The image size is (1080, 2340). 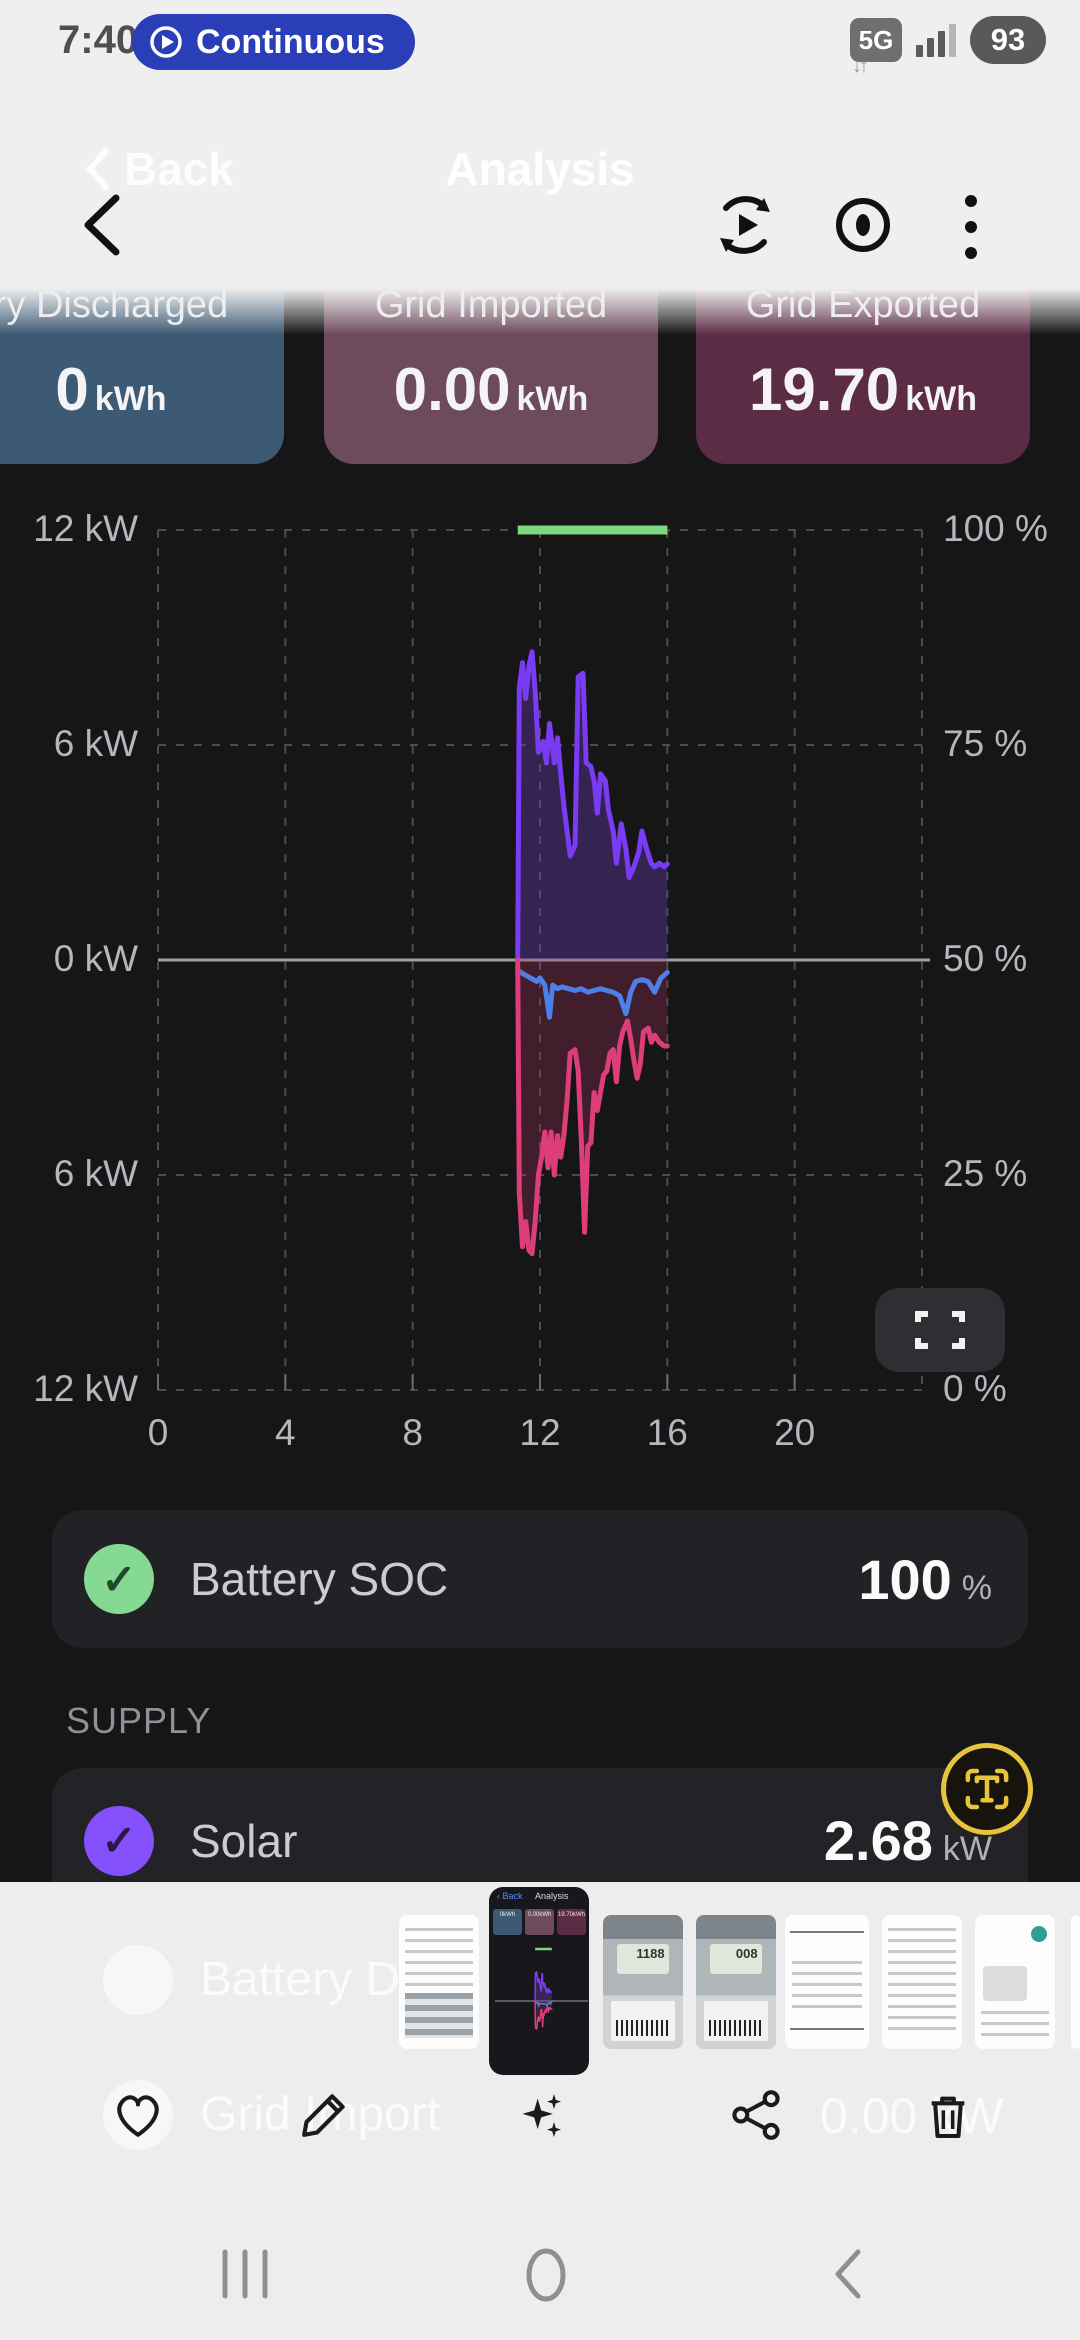 What do you see at coordinates (540, 1579) in the screenshot?
I see `battery-soc-row: ✓ Battery SOC 100%` at bounding box center [540, 1579].